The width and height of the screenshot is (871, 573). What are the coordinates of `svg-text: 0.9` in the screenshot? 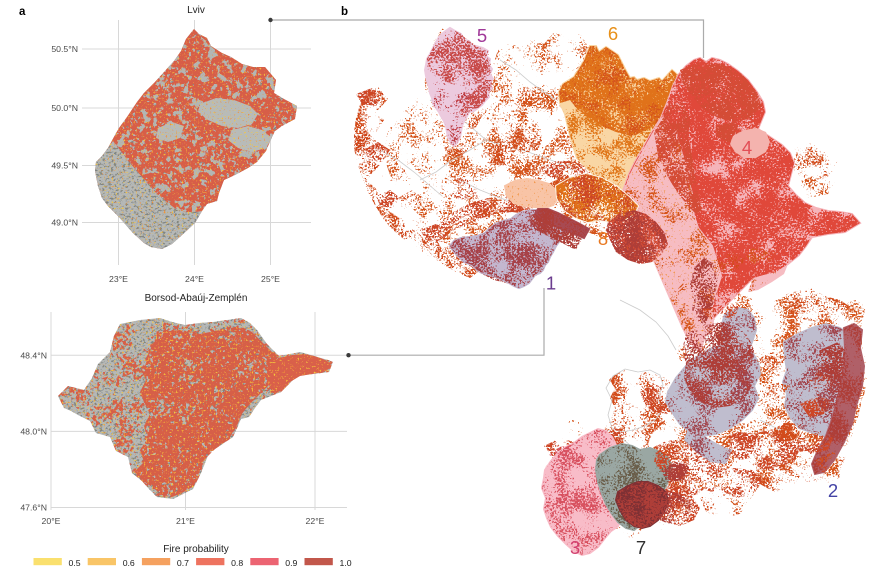 It's located at (291, 563).